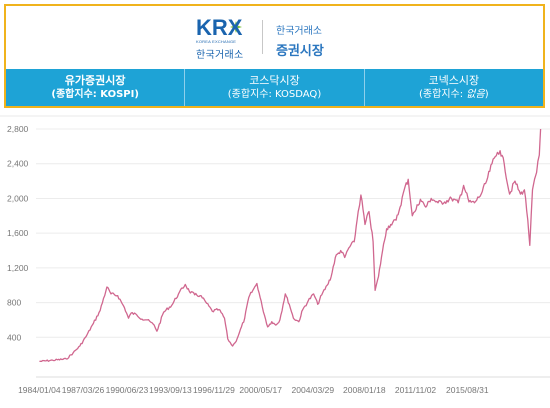 The width and height of the screenshot is (550, 408). I want to click on market-title: 증권시장, so click(300, 51).